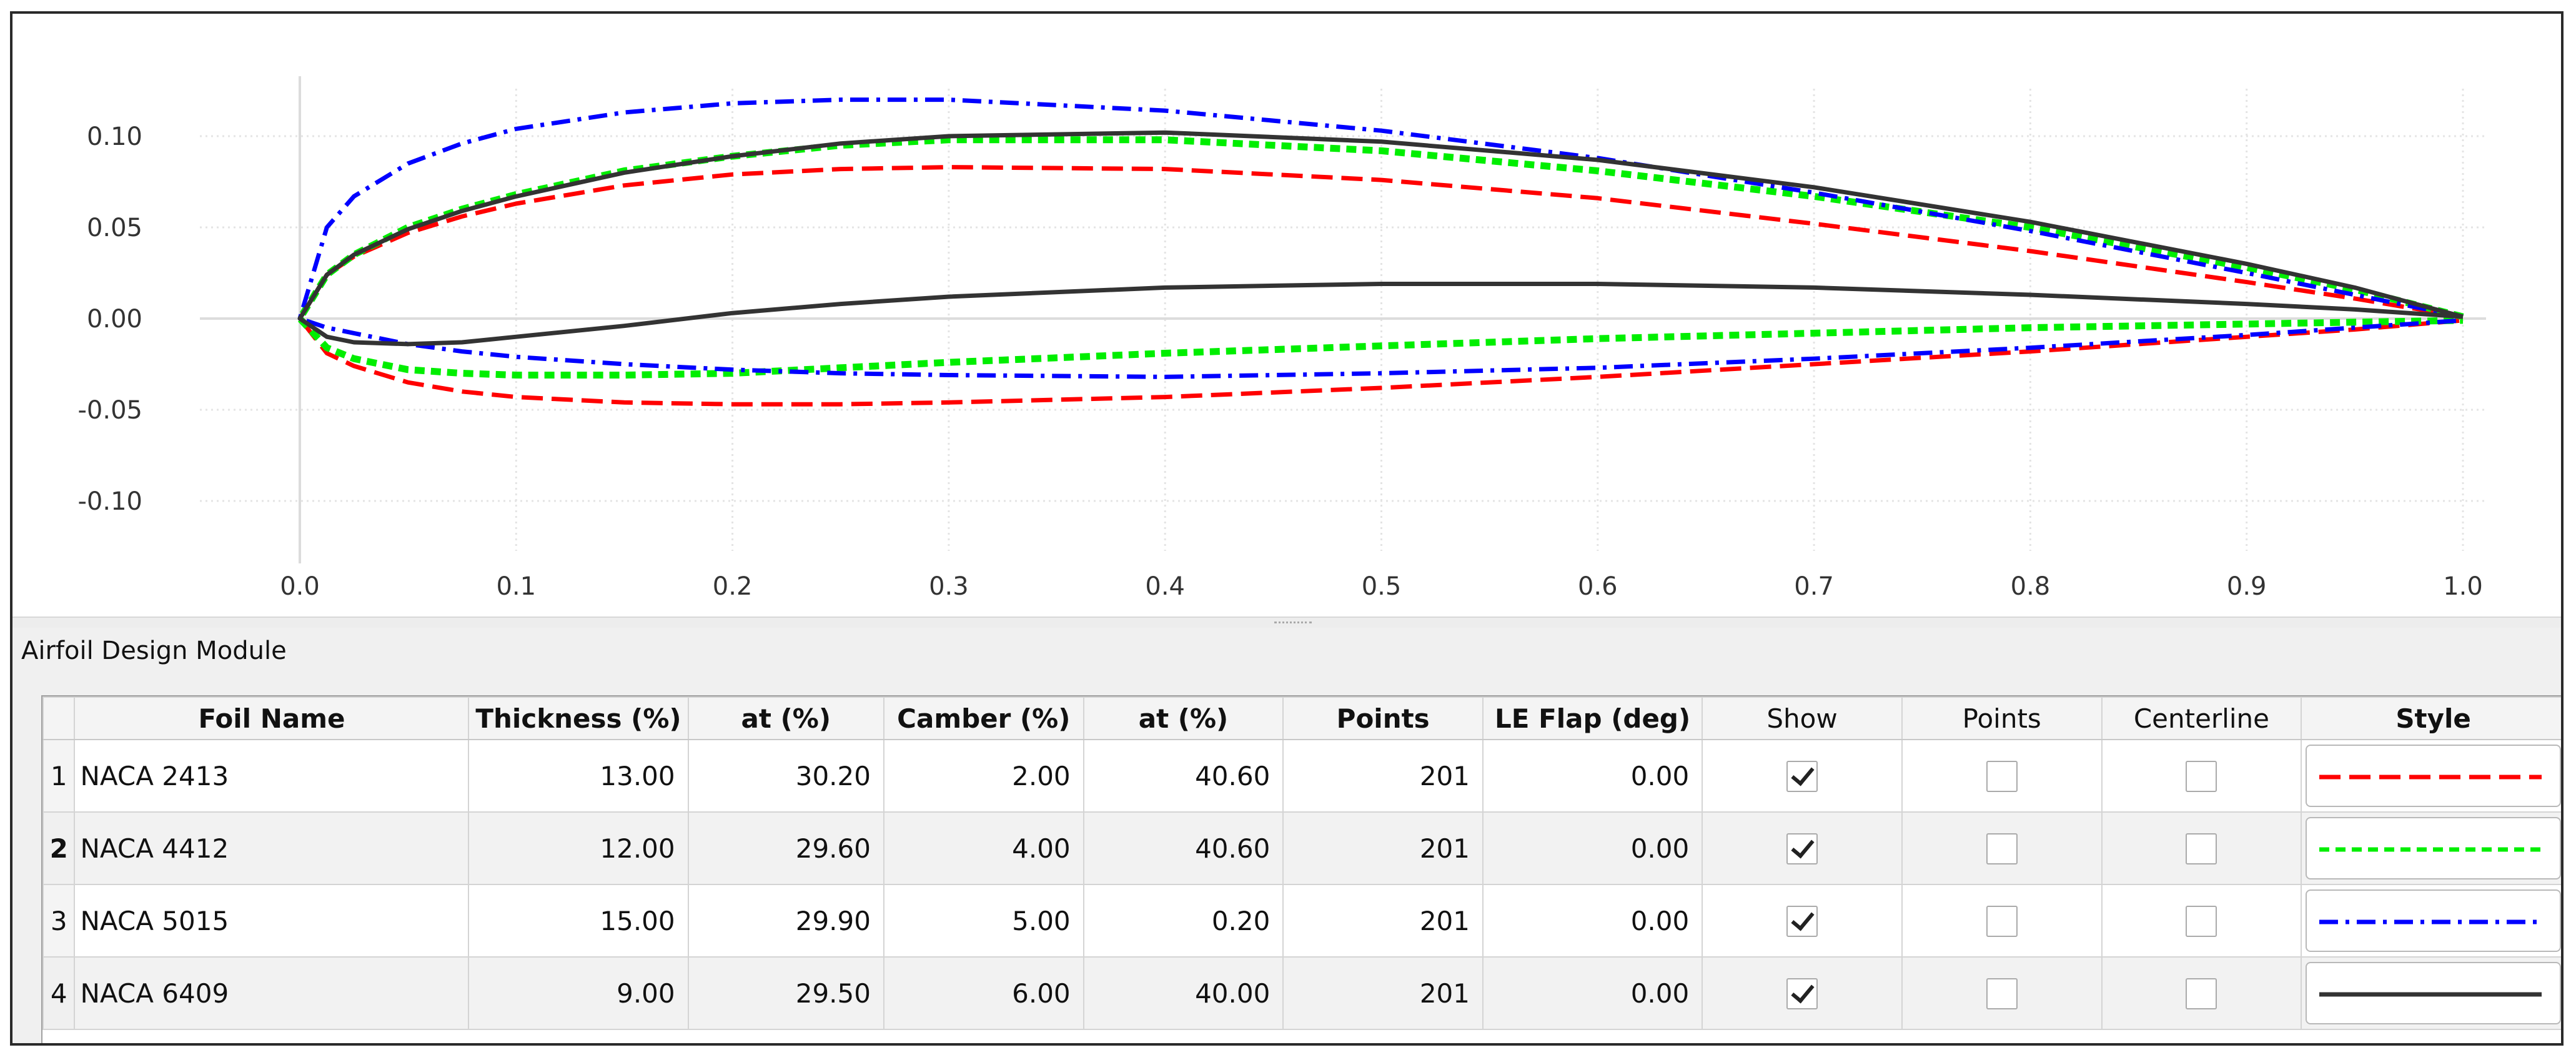  Describe the element at coordinates (785, 776) in the screenshot. I see `cell-thickness-at: 30.20` at that location.